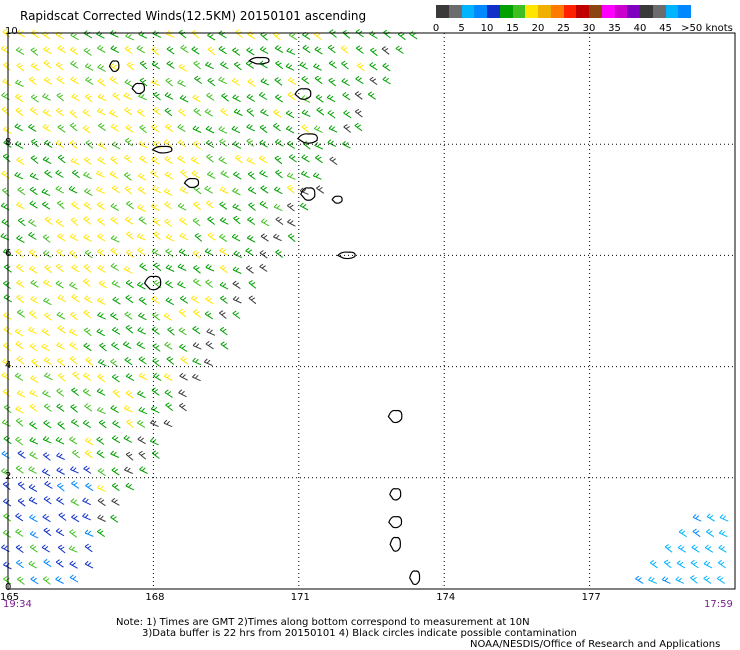 The height and width of the screenshot is (650, 740). What do you see at coordinates (8, 365) in the screenshot?
I see `y-tick-label: 4` at bounding box center [8, 365].